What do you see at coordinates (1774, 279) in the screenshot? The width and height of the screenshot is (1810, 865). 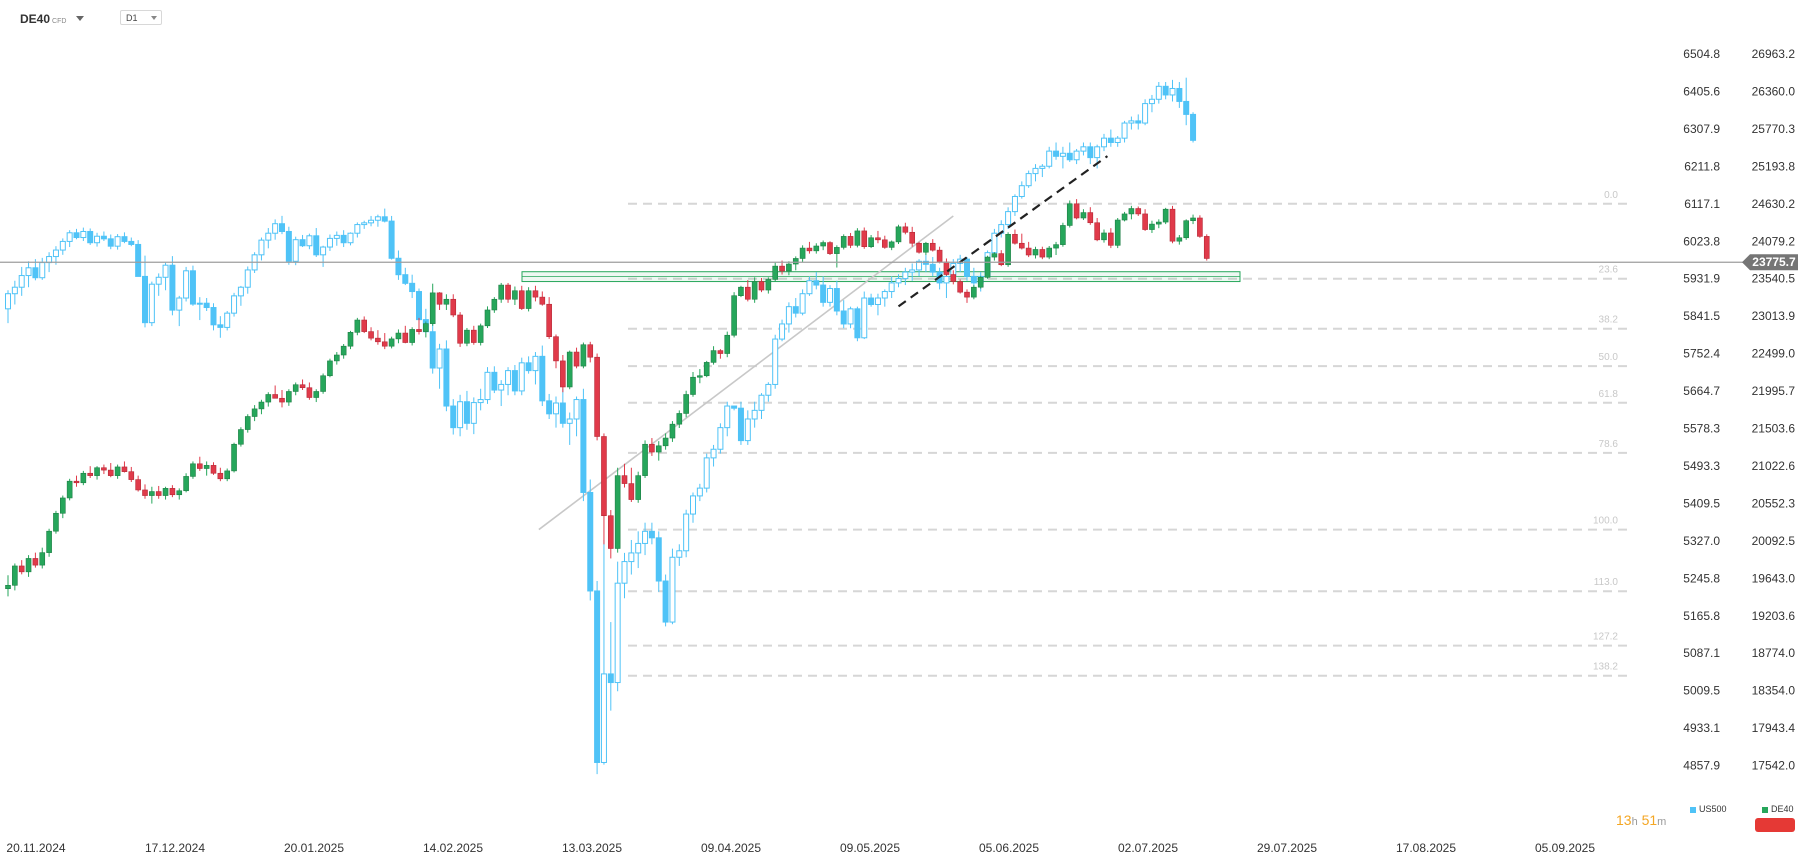 I see `y-axis-right-label: 23540.5` at bounding box center [1774, 279].